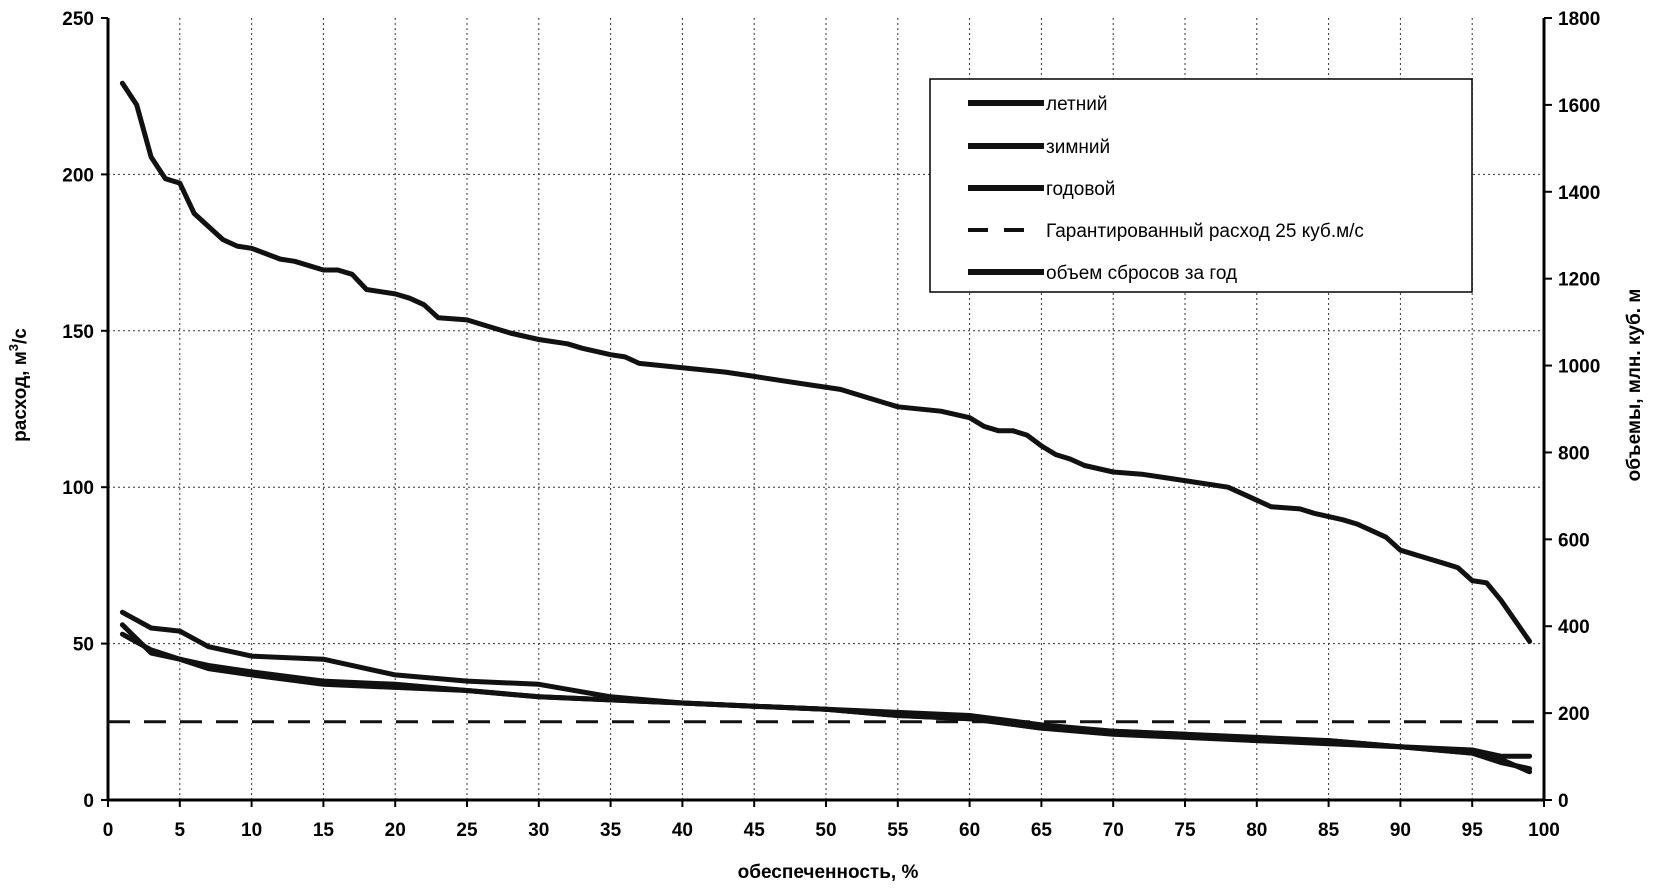 The width and height of the screenshot is (1654, 892). Describe the element at coordinates (826, 697) in the screenshot. I see `series-godovoy` at that location.